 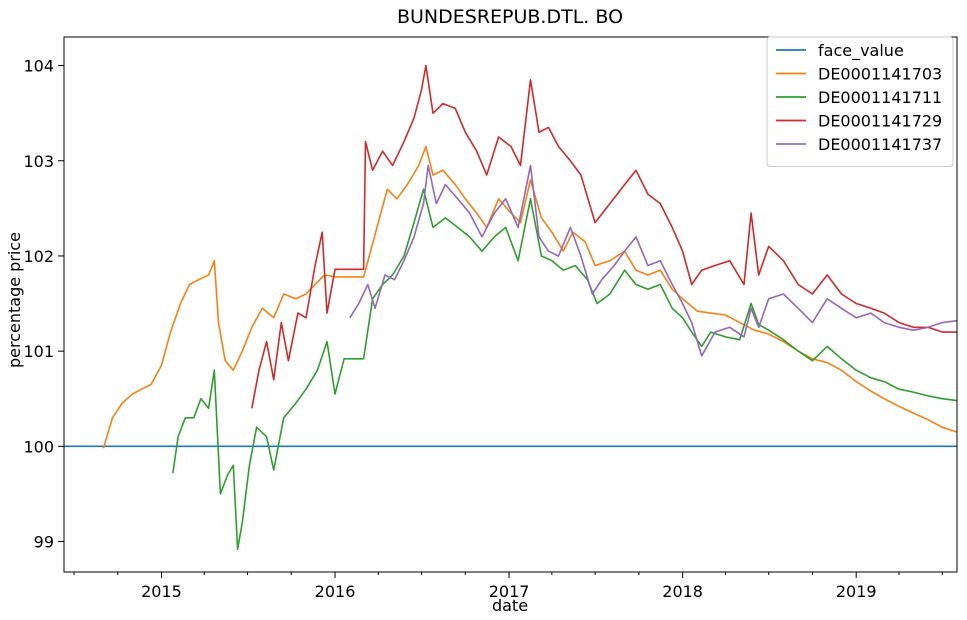 I want to click on x-axis-label: date, so click(x=510, y=605).